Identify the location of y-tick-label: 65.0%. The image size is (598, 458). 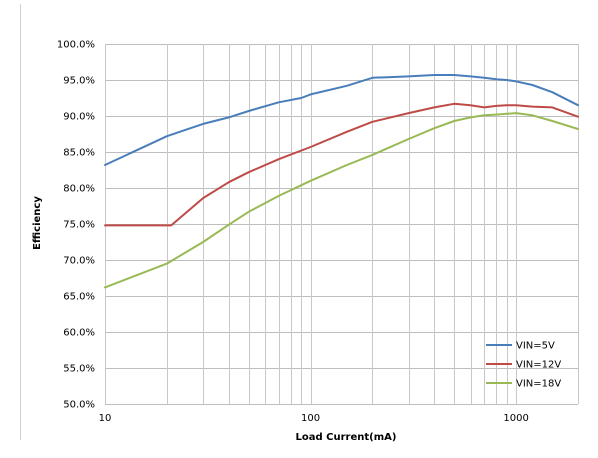
(79, 297).